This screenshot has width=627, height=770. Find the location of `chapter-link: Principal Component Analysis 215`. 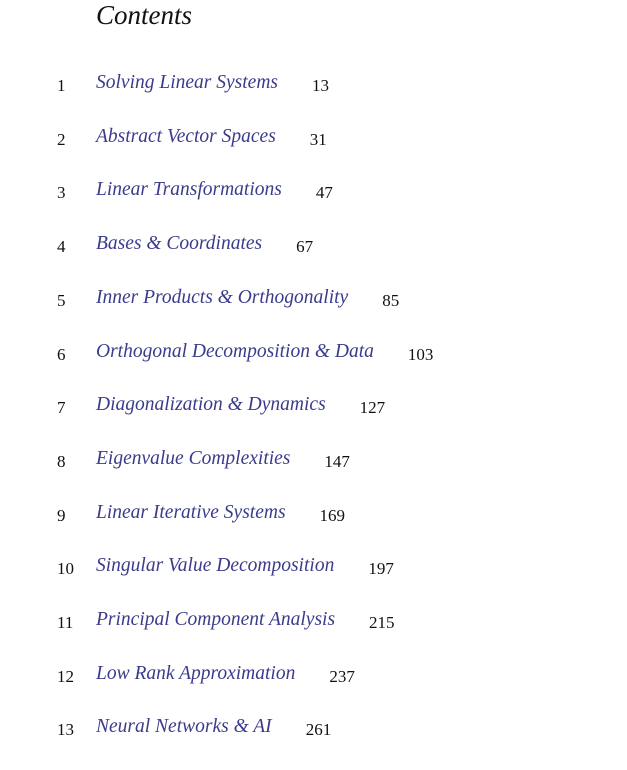

chapter-link: Principal Component Analysis 215 is located at coordinates (245, 620).